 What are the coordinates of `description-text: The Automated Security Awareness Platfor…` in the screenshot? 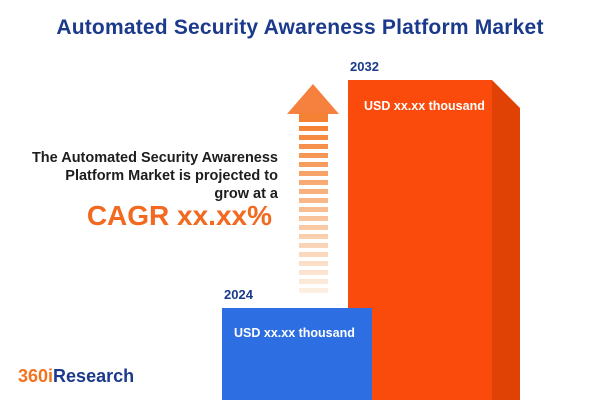 It's located at (139, 176).